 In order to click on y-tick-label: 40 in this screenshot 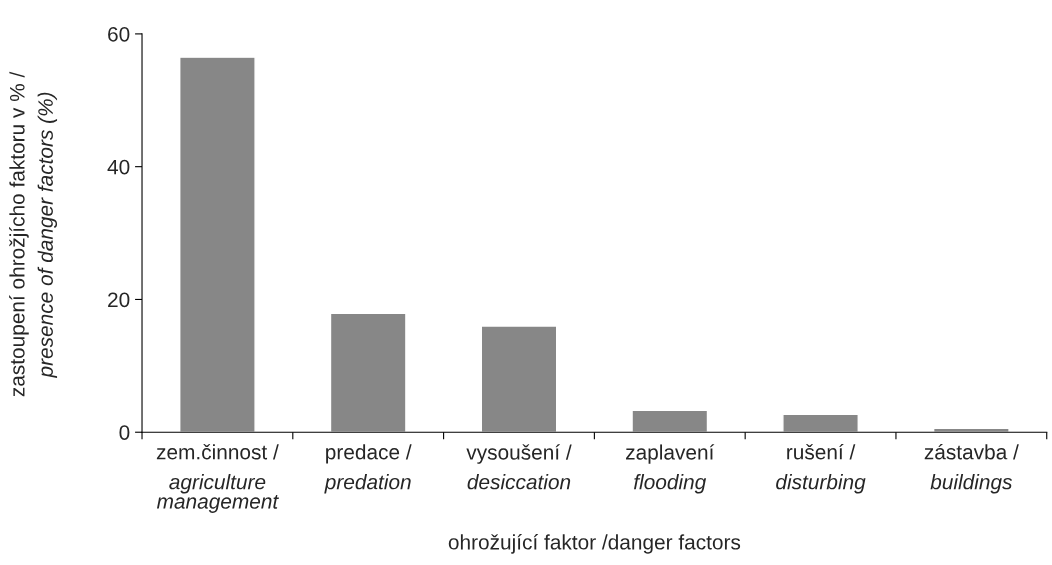, I will do `click(118, 167)`.